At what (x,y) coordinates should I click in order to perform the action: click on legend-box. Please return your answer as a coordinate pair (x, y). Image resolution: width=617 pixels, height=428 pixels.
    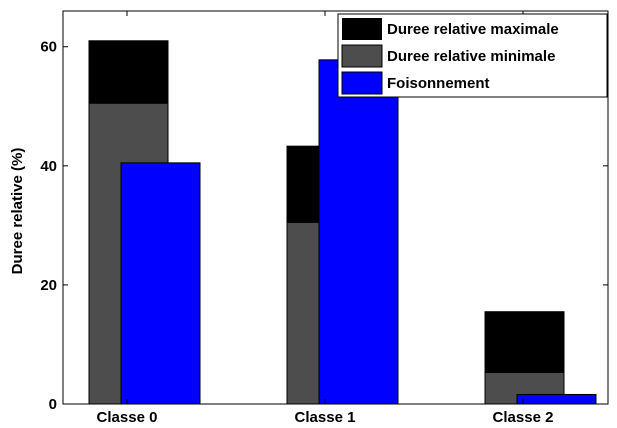
    Looking at the image, I should click on (472, 55).